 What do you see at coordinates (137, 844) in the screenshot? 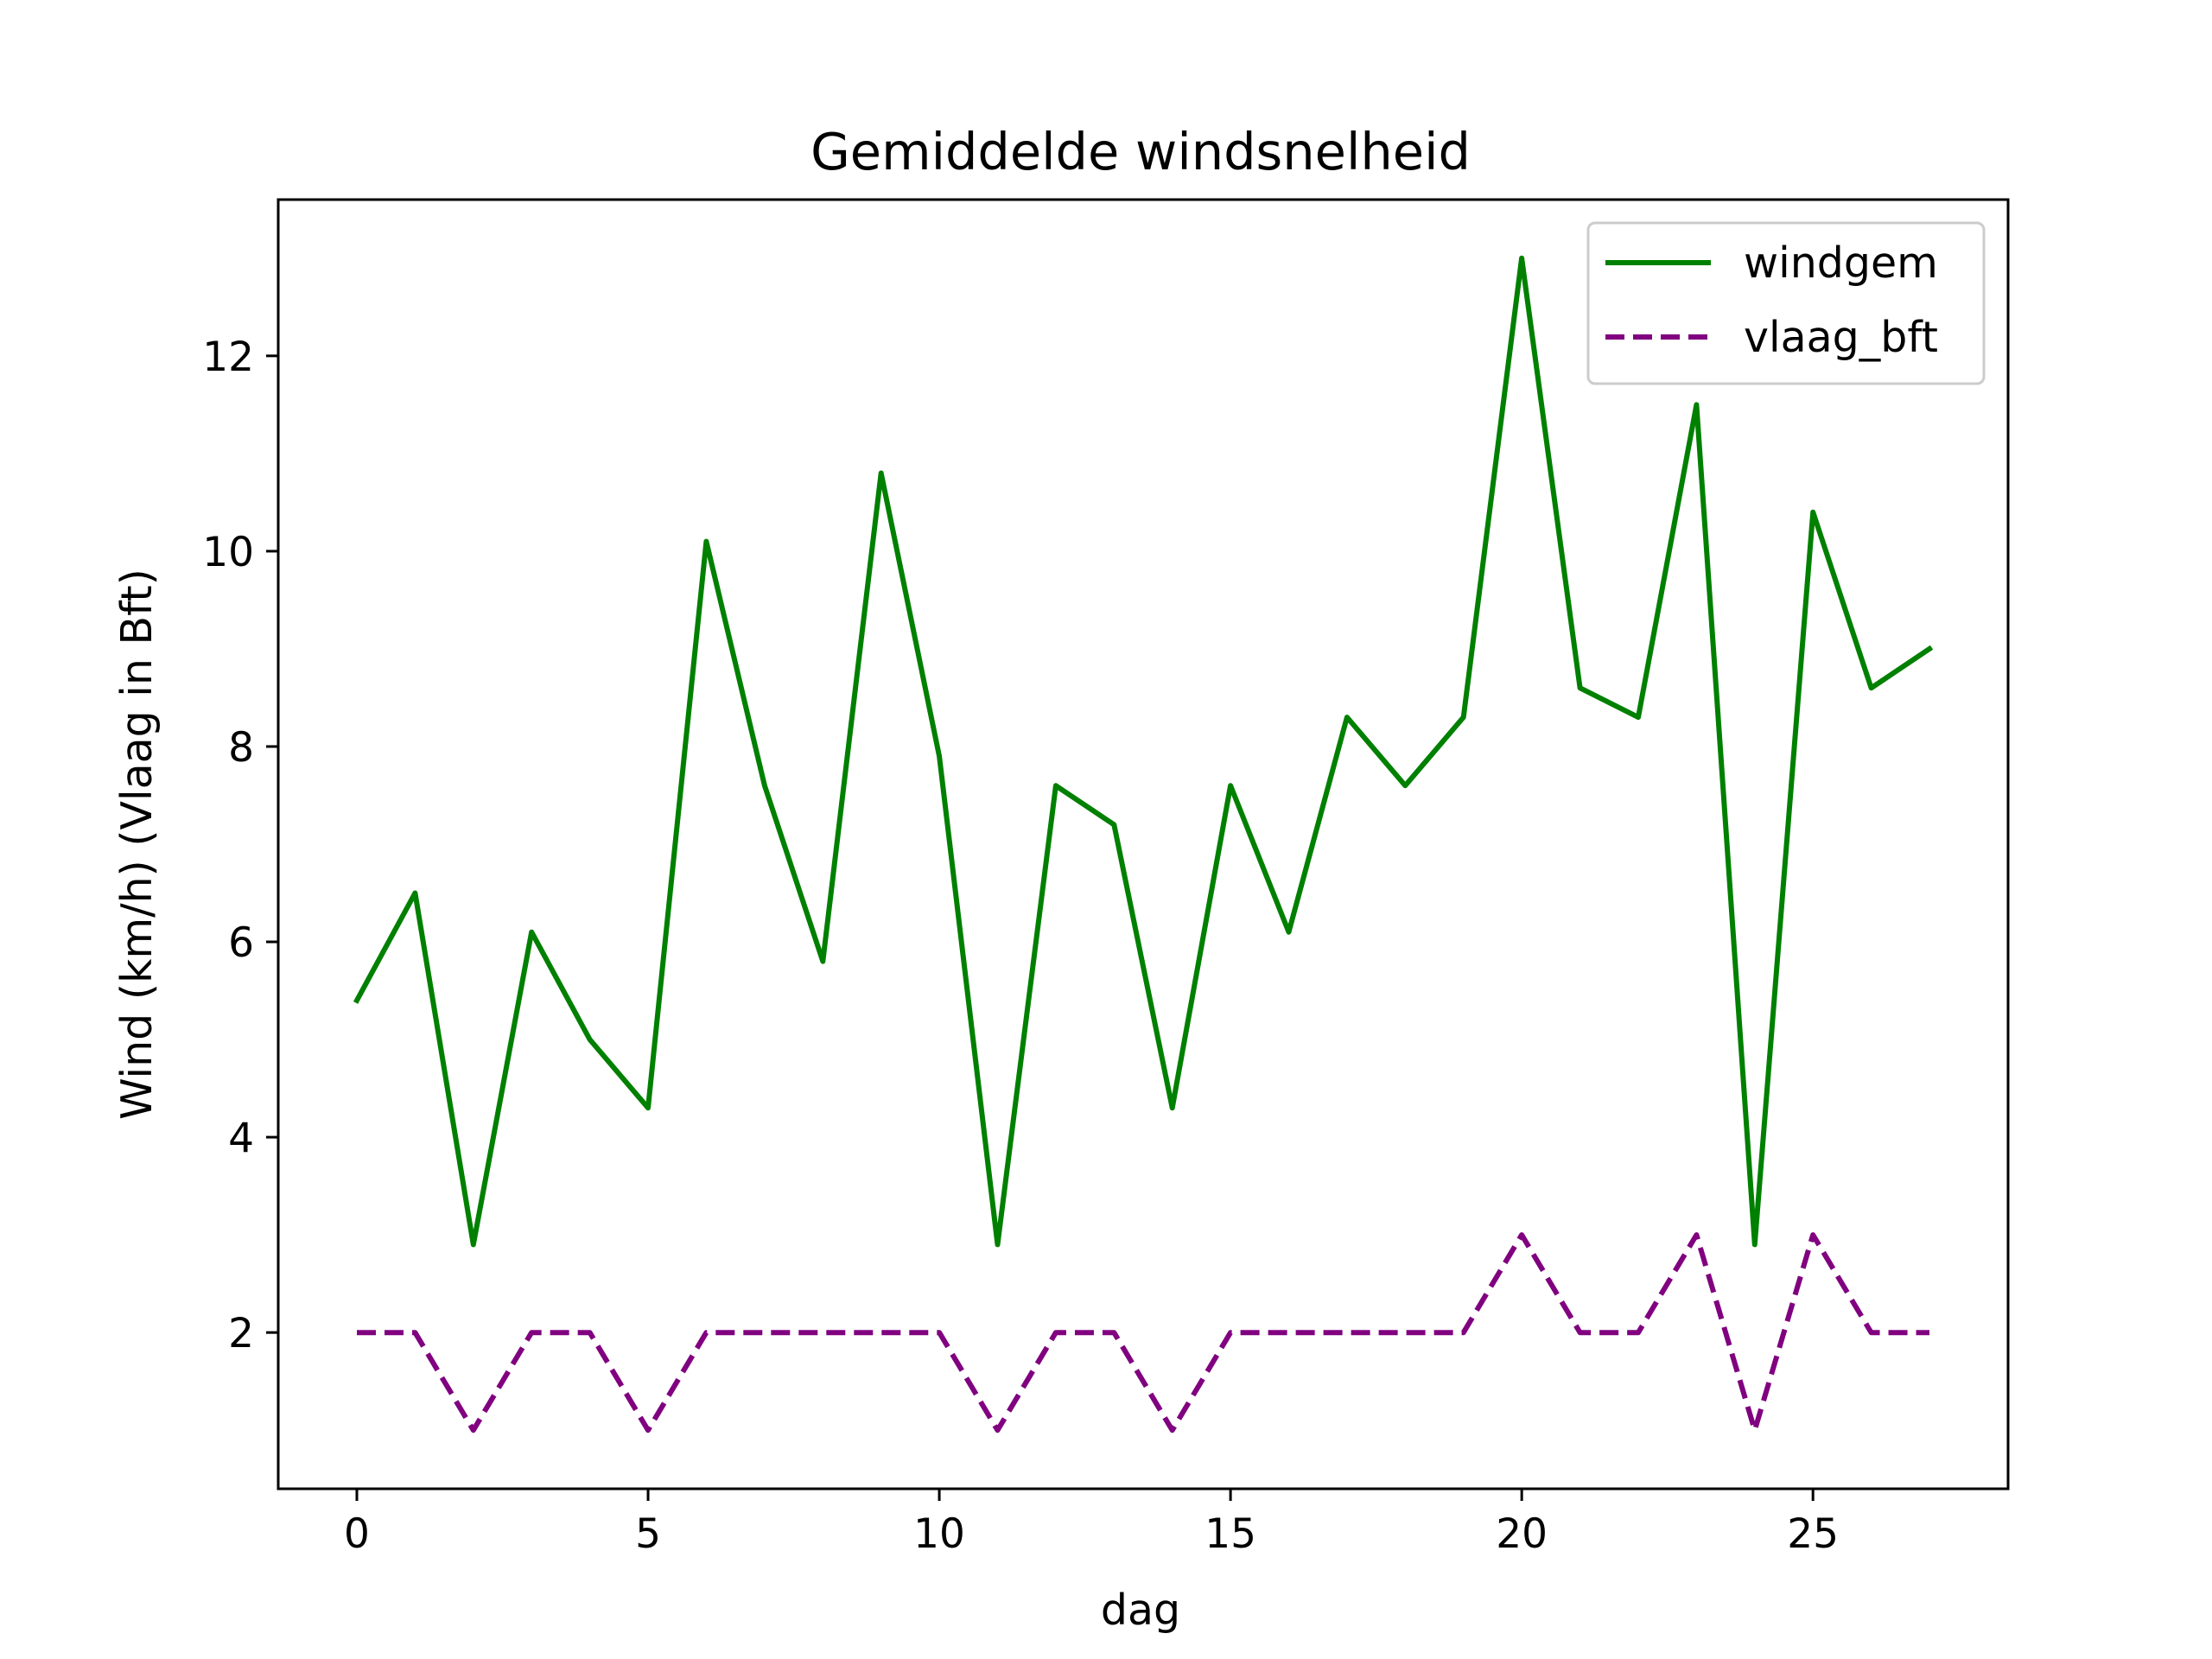
I see `y-axis-label: Wind (km/h) (Vlaag in Bft)` at bounding box center [137, 844].